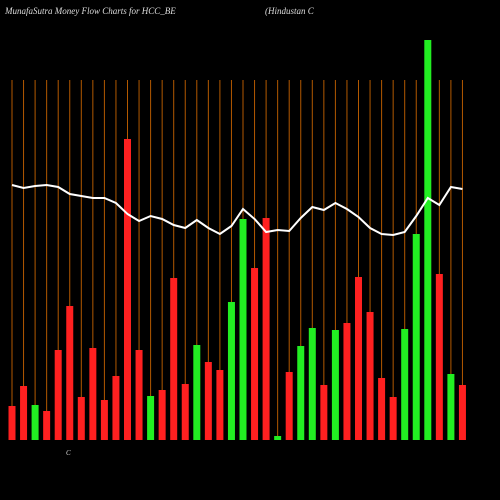 The image size is (500, 500). What do you see at coordinates (237, 210) in the screenshot?
I see `line` at bounding box center [237, 210].